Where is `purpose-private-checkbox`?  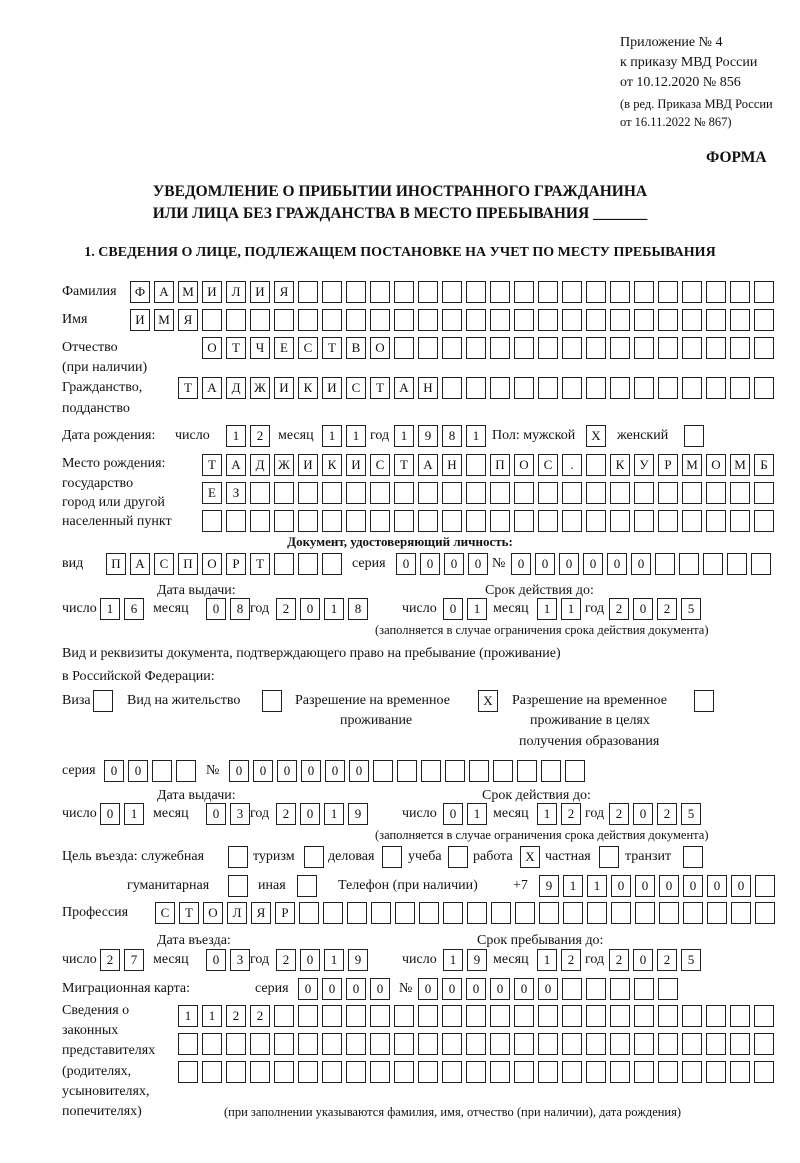
purpose-private-checkbox is located at coordinates (609, 857).